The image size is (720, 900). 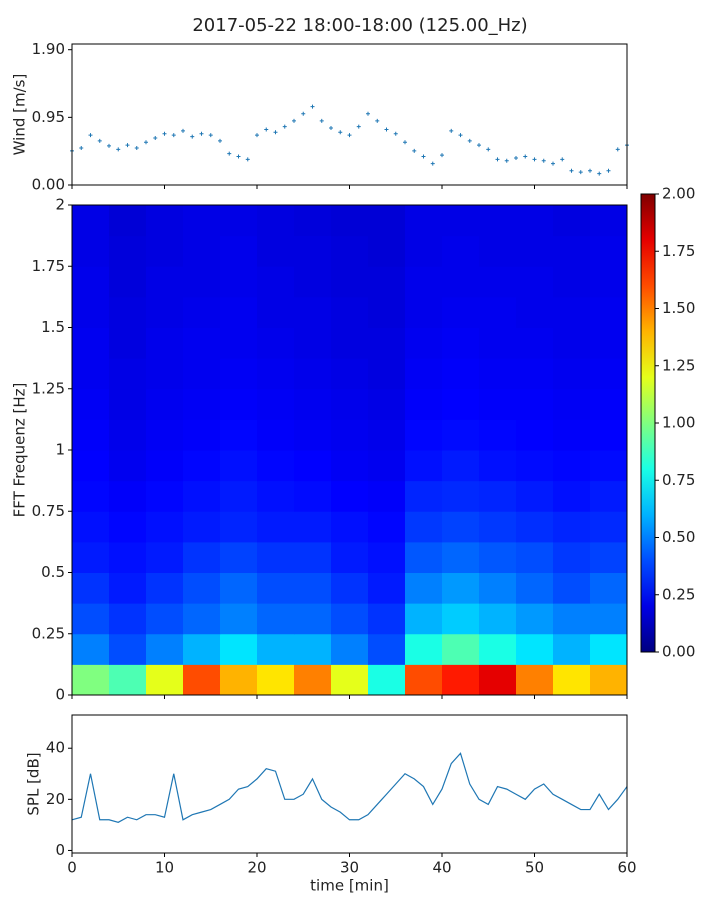 What do you see at coordinates (53, 327) in the screenshot?
I see `y-tick-label: 1.5` at bounding box center [53, 327].